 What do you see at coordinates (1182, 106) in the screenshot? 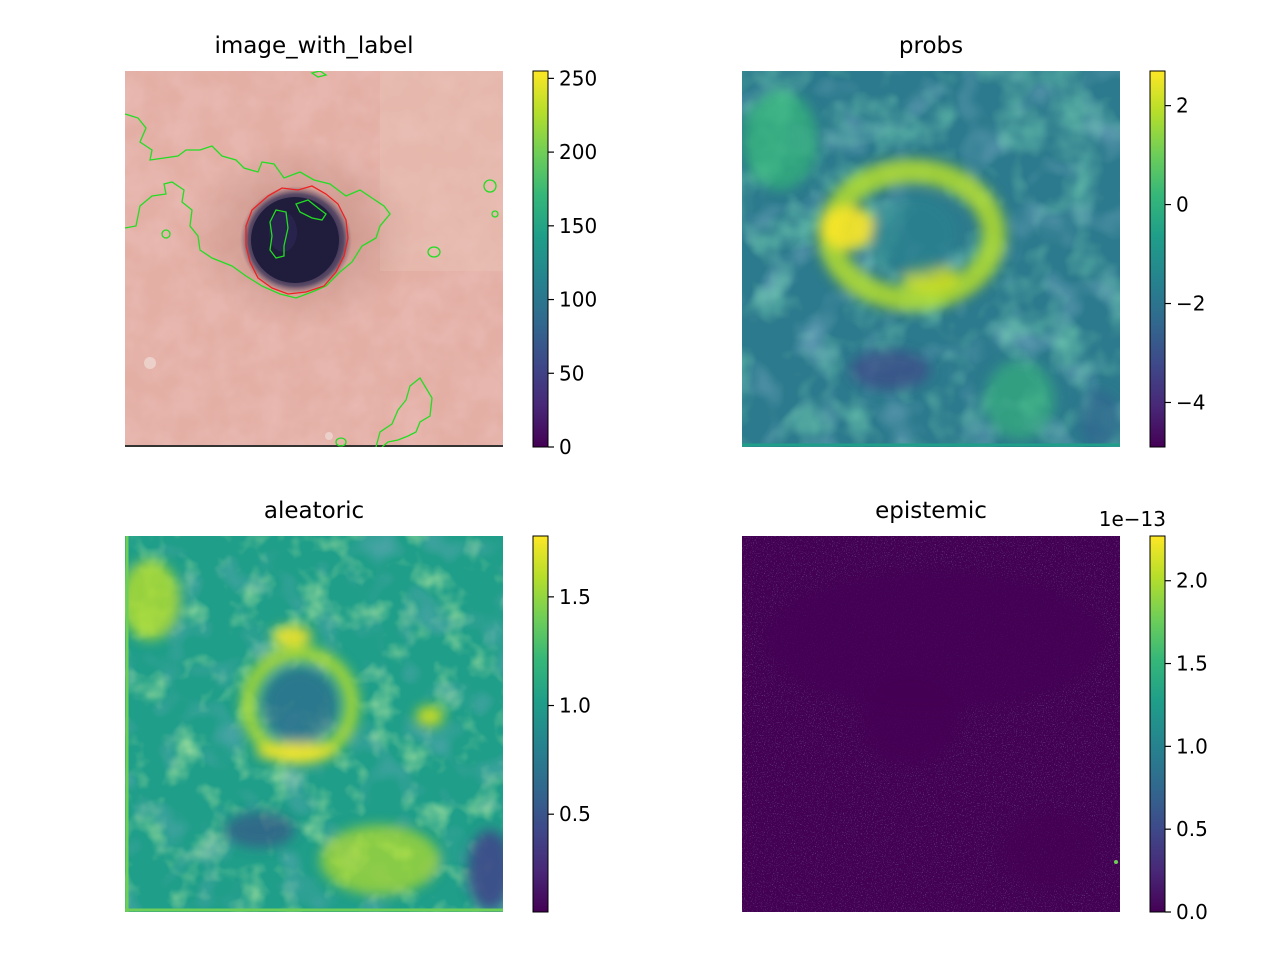
I see `colorbar-tick-label: 2` at bounding box center [1182, 106].